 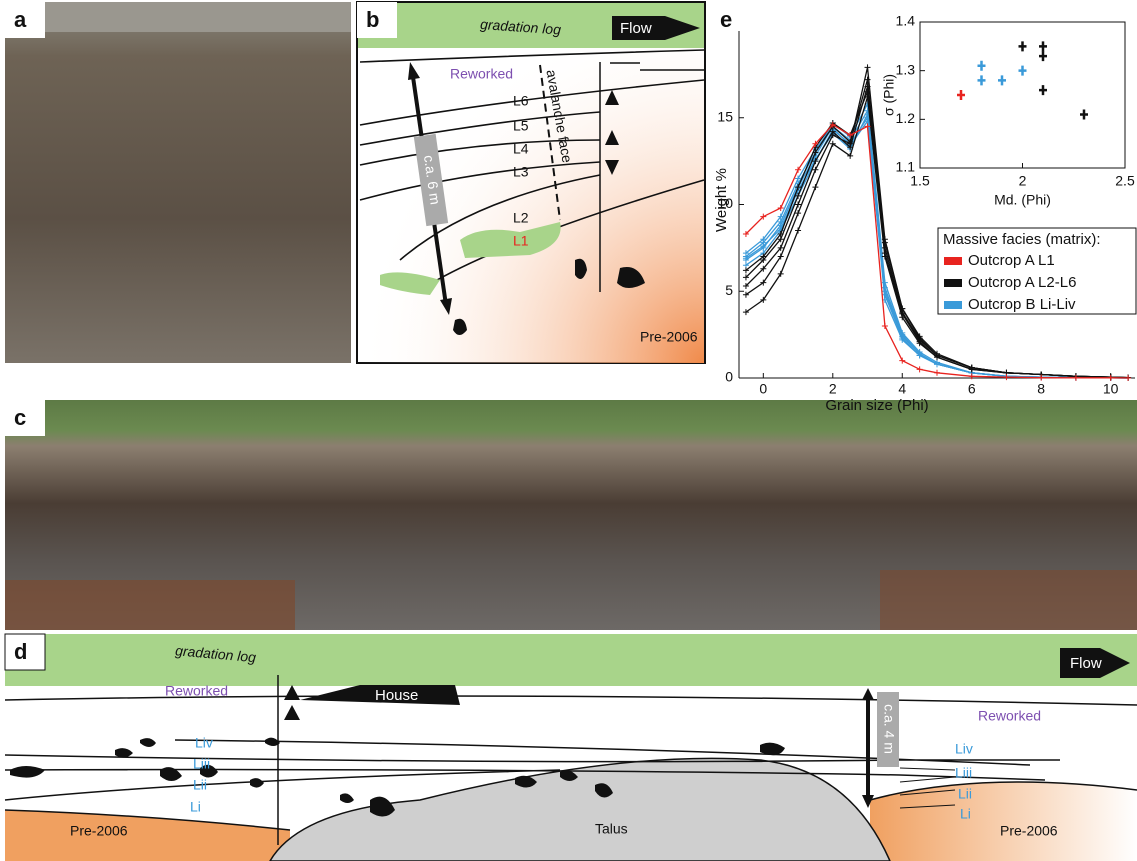 What do you see at coordinates (1037, 271) in the screenshot?
I see `legend-box` at bounding box center [1037, 271].